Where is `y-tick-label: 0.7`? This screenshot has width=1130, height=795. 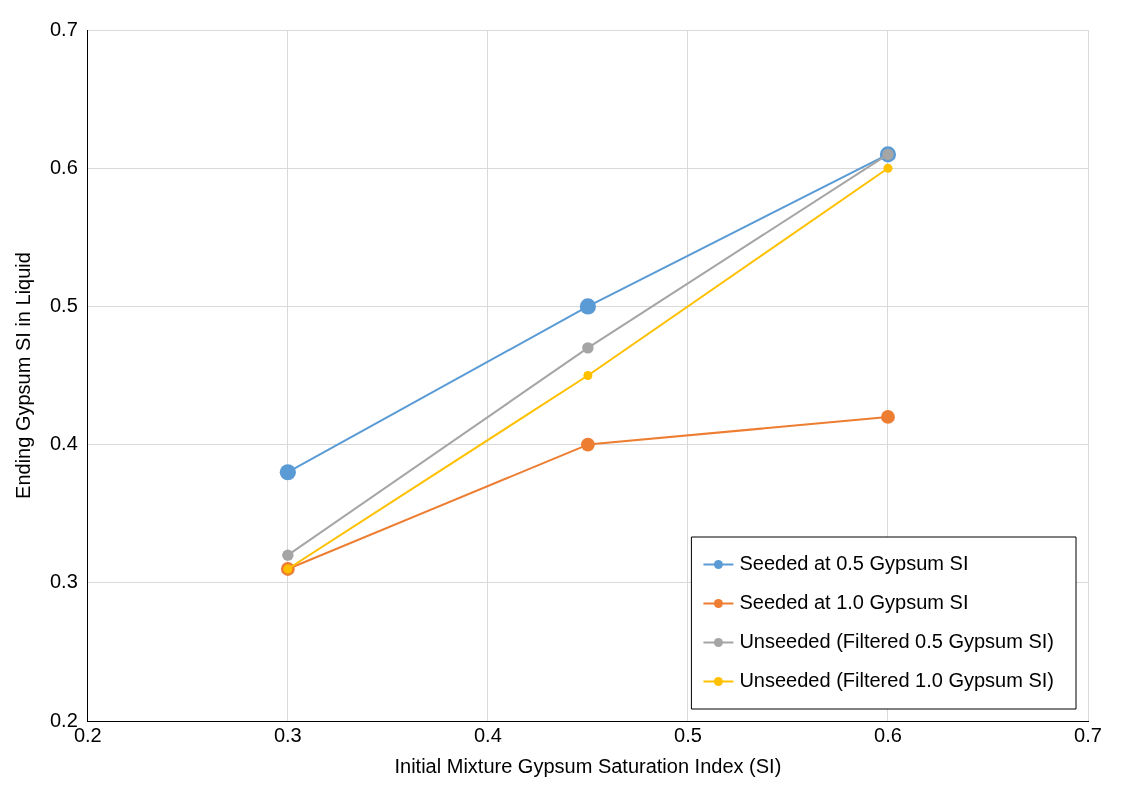
y-tick-label: 0.7 is located at coordinates (63, 28).